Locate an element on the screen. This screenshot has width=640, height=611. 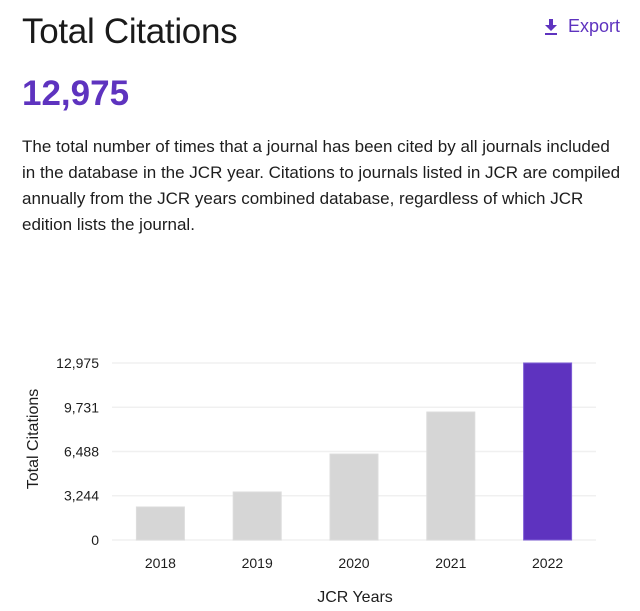
page-title: Total Citations is located at coordinates (130, 31).